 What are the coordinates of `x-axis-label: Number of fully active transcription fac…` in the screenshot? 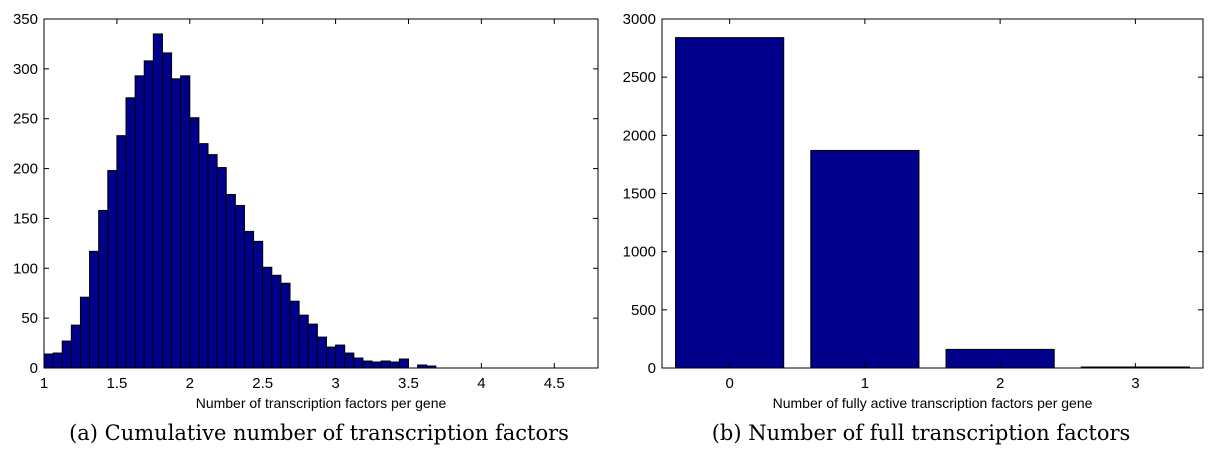 It's located at (933, 403).